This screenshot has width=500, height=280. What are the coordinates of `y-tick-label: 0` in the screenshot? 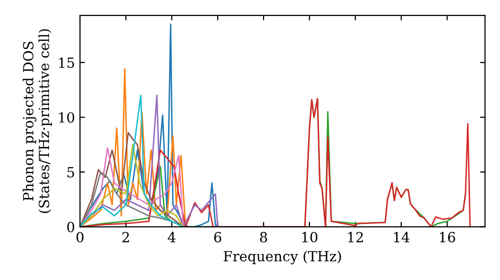 It's located at (70, 227).